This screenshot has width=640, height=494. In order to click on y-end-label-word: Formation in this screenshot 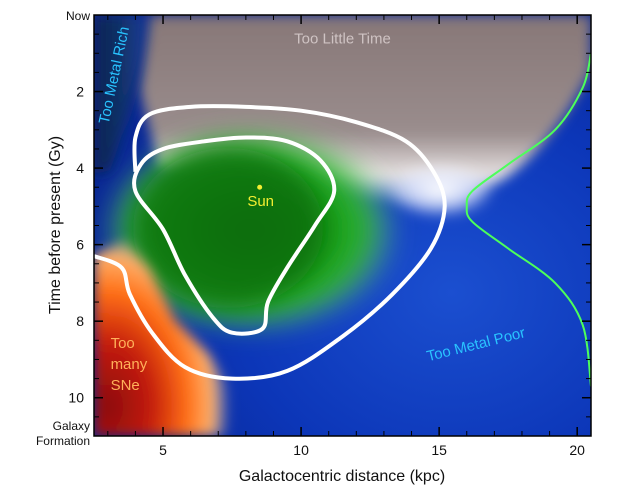, I will do `click(63, 441)`.